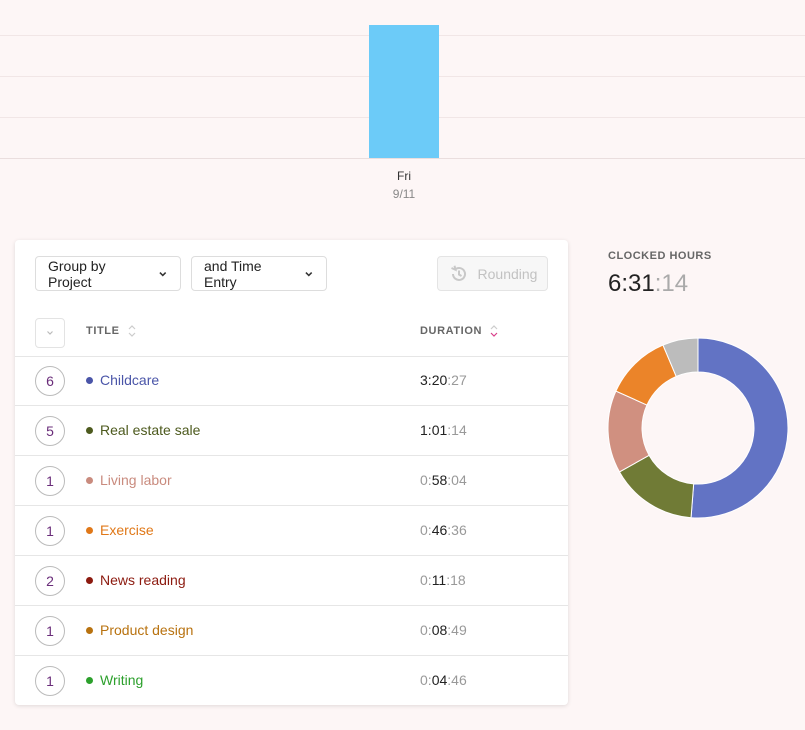 This screenshot has width=805, height=730. I want to click on project-name: Writing, so click(122, 680).